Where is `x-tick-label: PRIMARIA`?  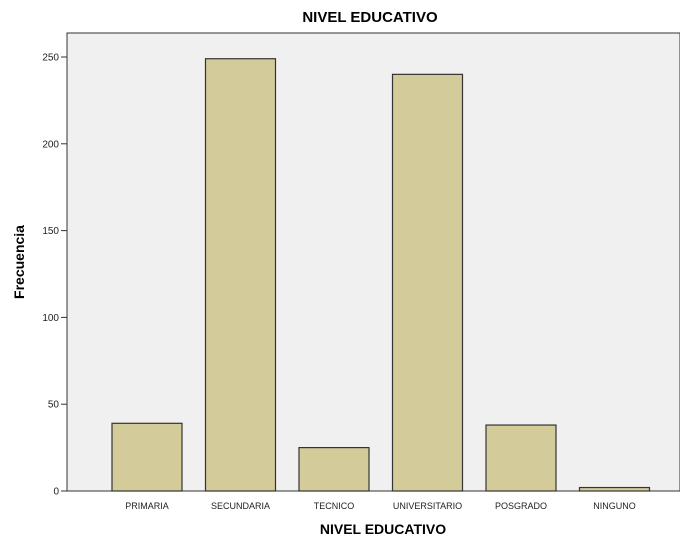
x-tick-label: PRIMARIA is located at coordinates (147, 506).